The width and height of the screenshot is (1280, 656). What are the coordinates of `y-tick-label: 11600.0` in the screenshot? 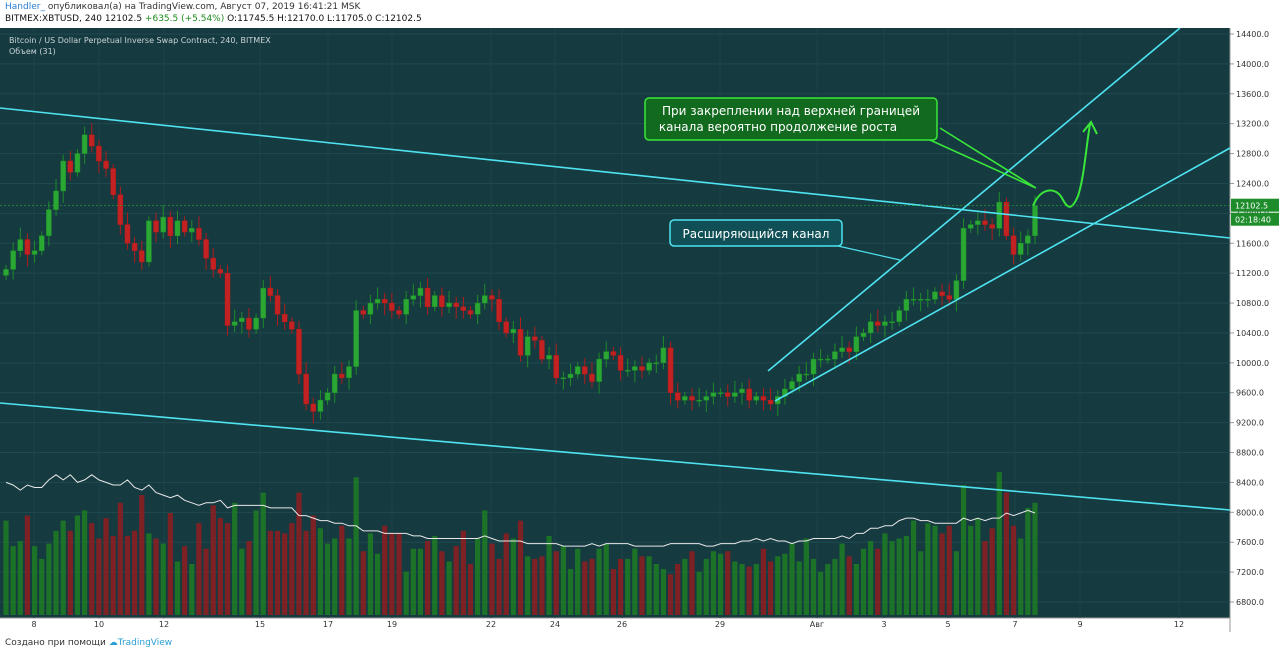 It's located at (1252, 243).